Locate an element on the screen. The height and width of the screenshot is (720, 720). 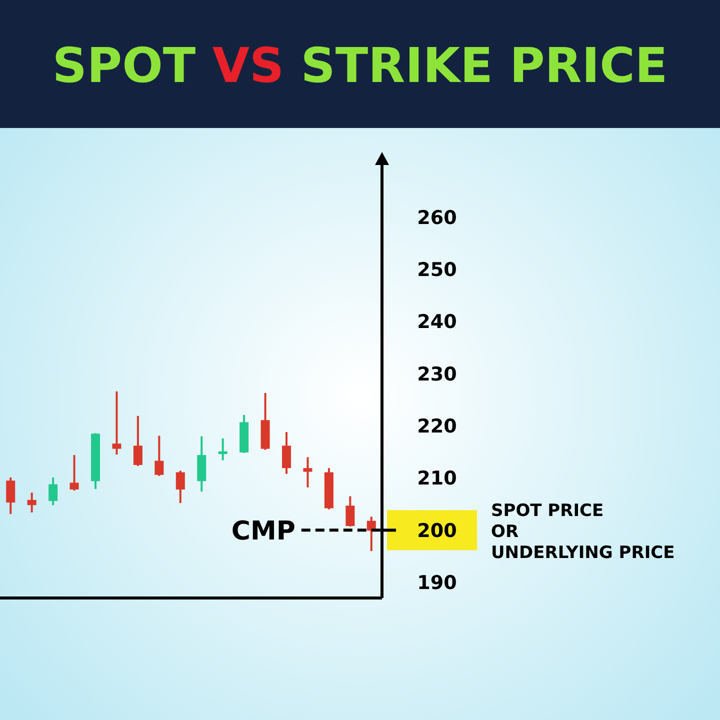
y-tick-label: 210 is located at coordinates (437, 479).